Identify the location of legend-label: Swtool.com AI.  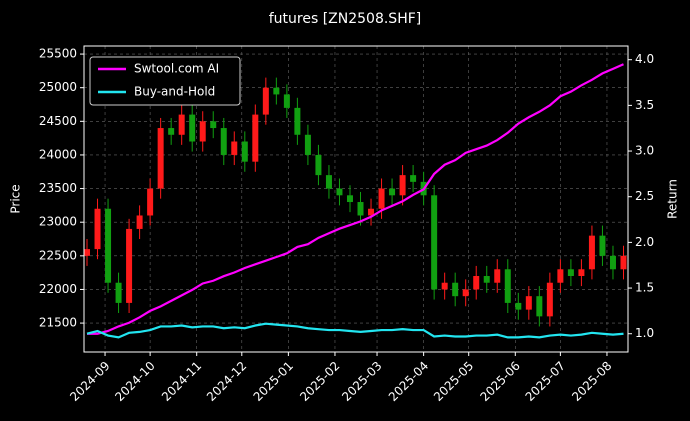
(176, 69).